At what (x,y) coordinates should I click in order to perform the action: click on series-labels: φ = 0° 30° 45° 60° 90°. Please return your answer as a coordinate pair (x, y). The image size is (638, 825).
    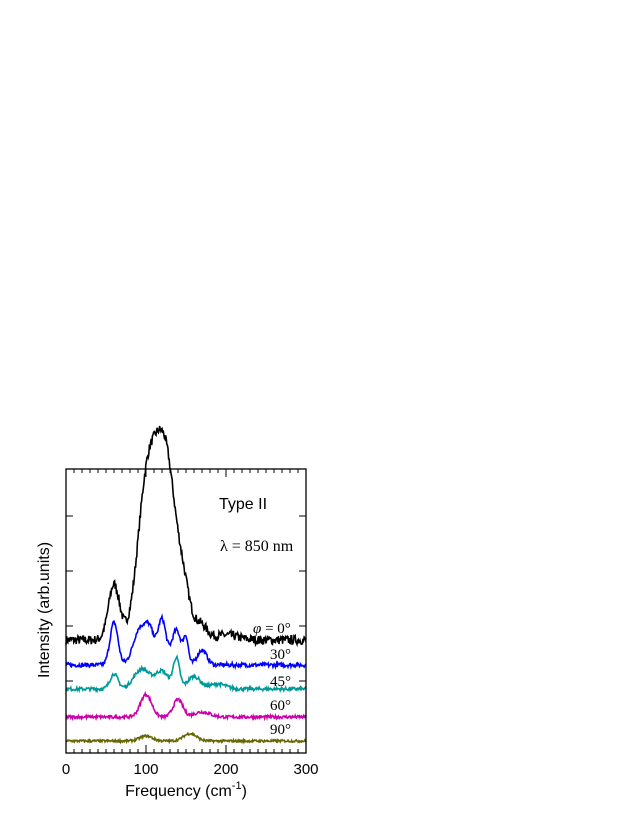
    Looking at the image, I should click on (272, 679).